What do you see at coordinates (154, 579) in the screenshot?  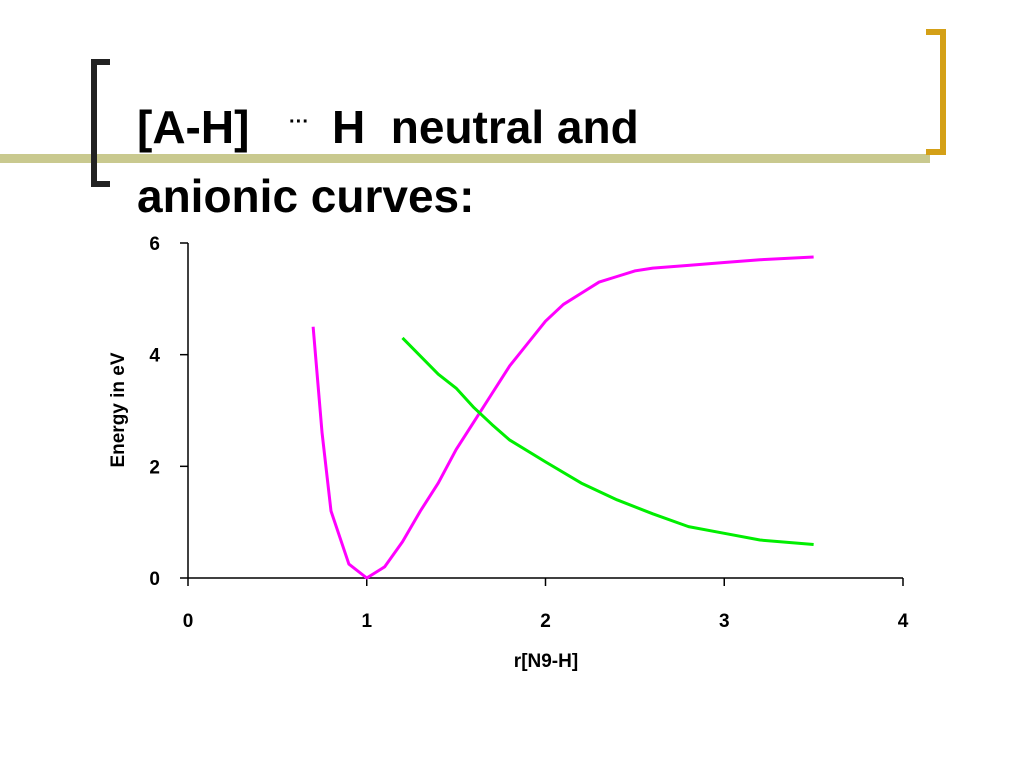 I see `y-tick-label: 0` at bounding box center [154, 579].